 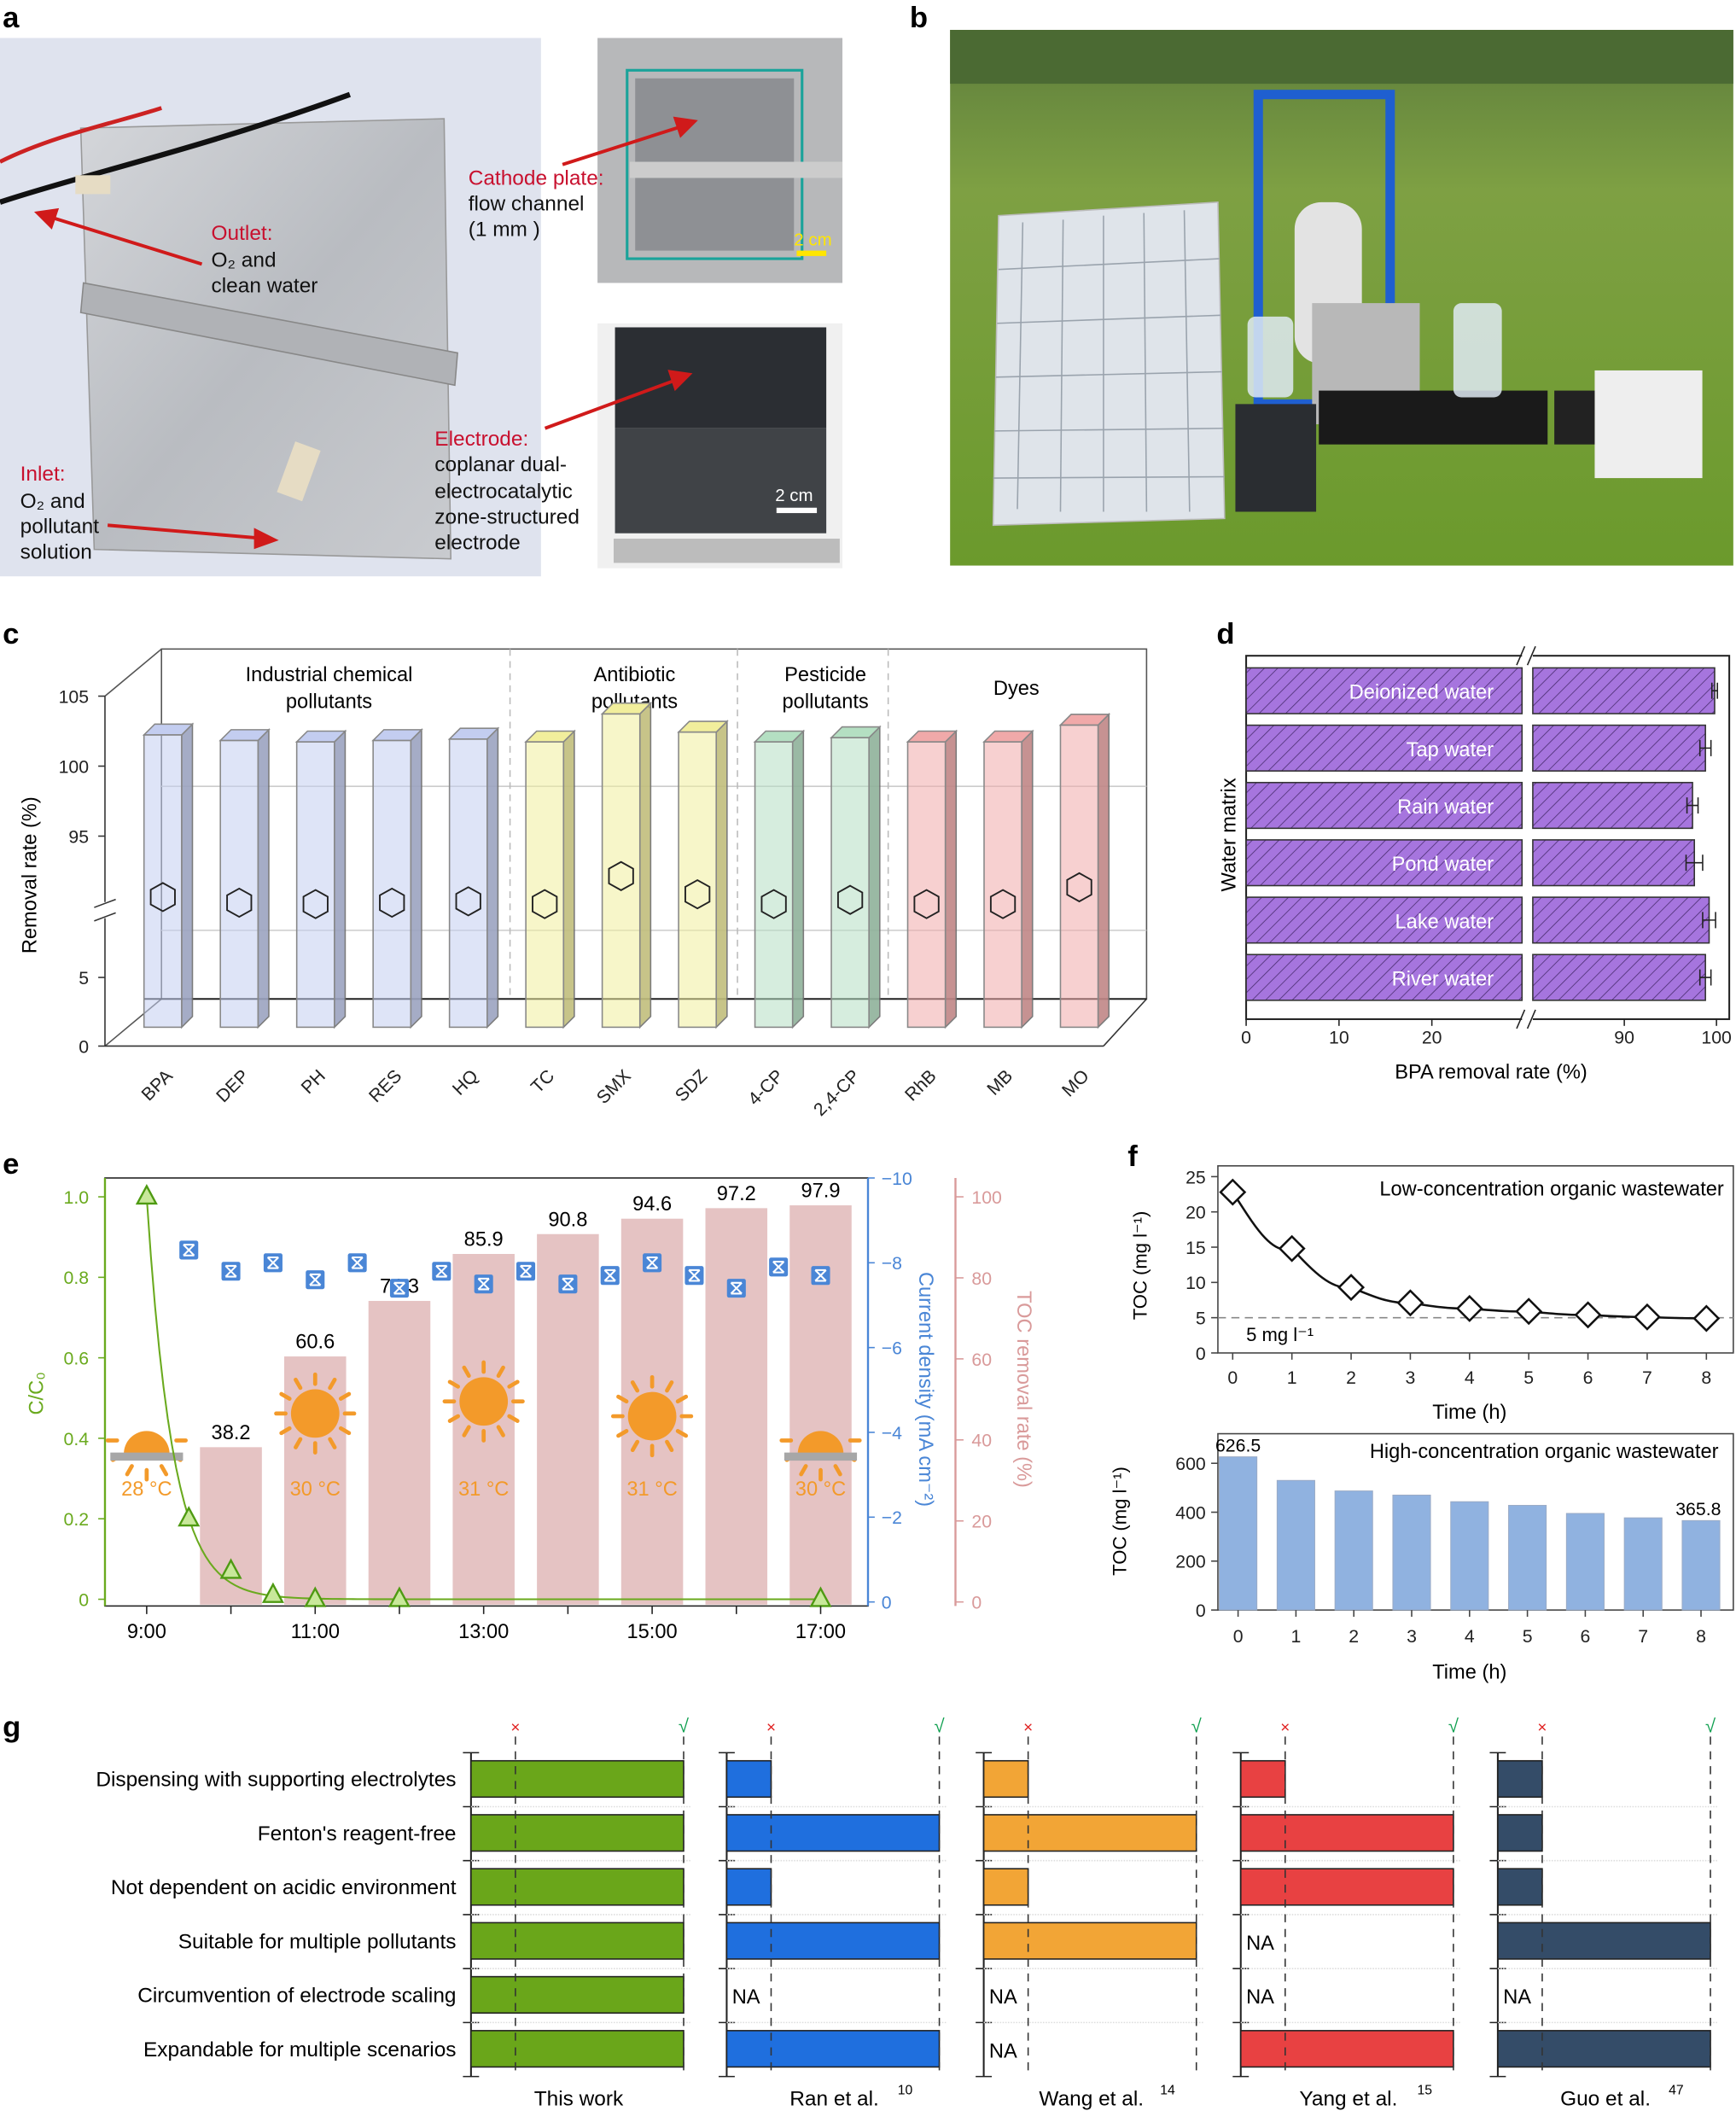 What do you see at coordinates (1348, 2098) in the screenshot?
I see `study-label: Yang et al.` at bounding box center [1348, 2098].